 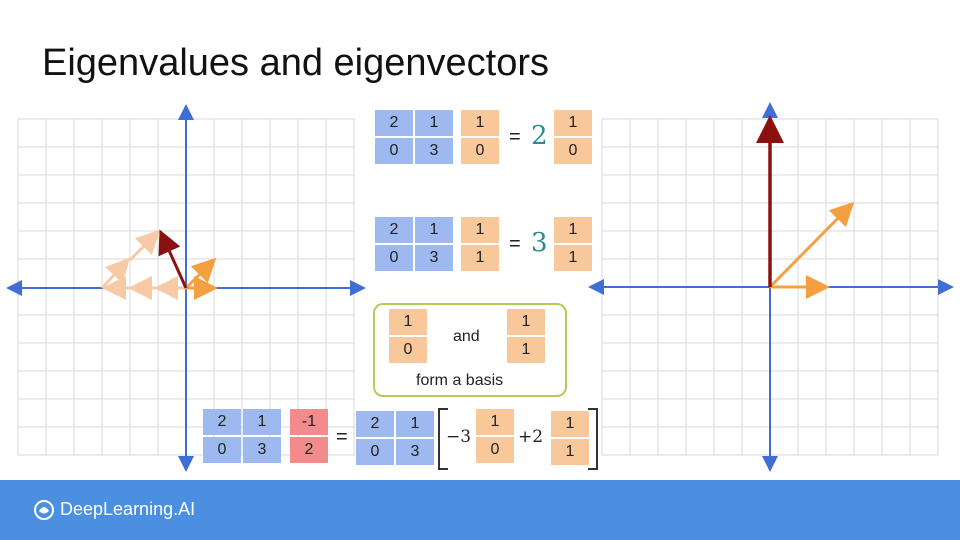 I want to click on brand-name: DeepLearning.AI, so click(x=128, y=509).